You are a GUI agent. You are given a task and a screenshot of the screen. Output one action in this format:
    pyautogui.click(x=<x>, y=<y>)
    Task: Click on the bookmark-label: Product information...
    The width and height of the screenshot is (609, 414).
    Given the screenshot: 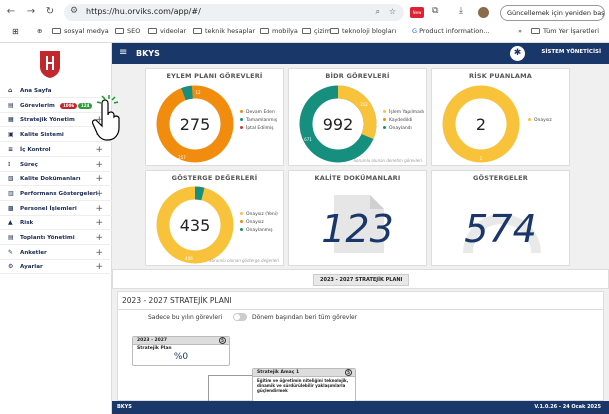 What is the action you would take?
    pyautogui.click(x=454, y=31)
    